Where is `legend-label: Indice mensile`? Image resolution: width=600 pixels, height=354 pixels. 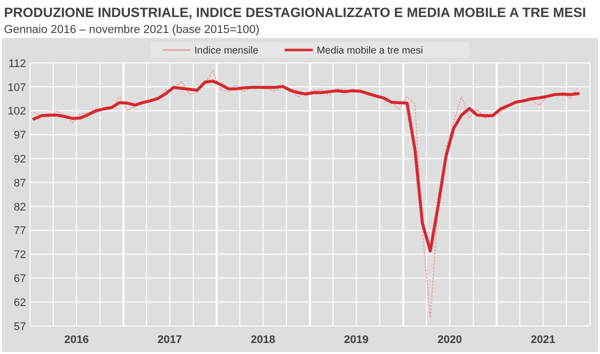
legend-label: Indice mensile is located at coordinates (226, 51).